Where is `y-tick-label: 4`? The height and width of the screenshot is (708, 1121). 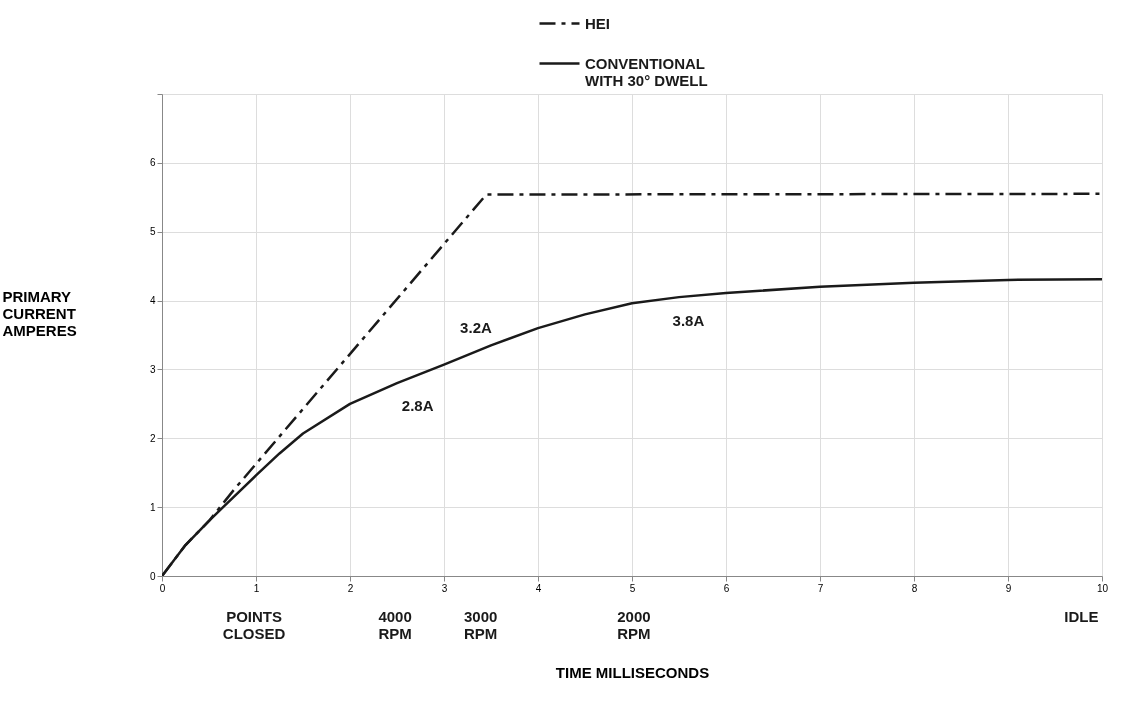 y-tick-label: 4 is located at coordinates (152, 301).